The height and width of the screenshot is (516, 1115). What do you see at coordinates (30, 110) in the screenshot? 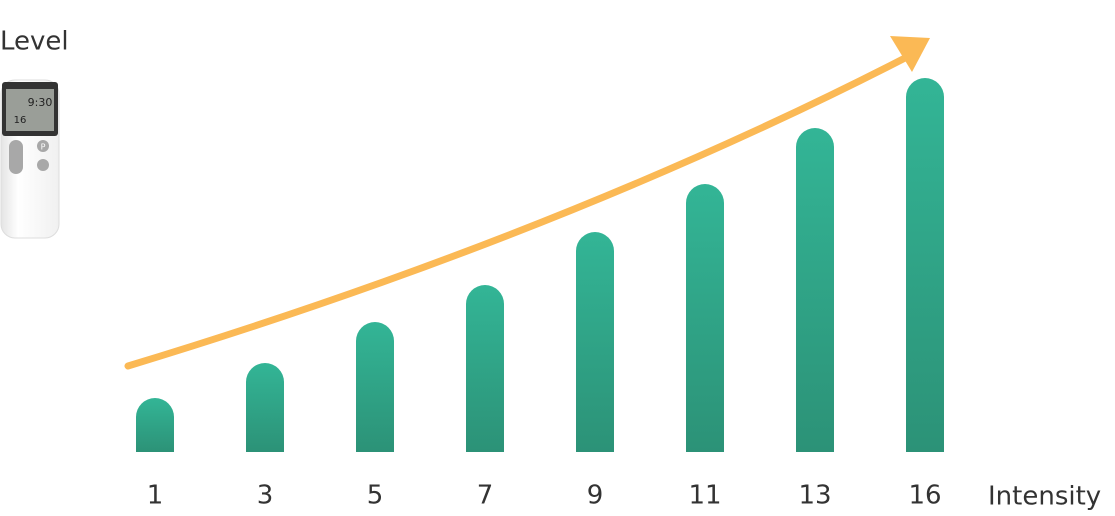
I see `remote-lcd` at bounding box center [30, 110].